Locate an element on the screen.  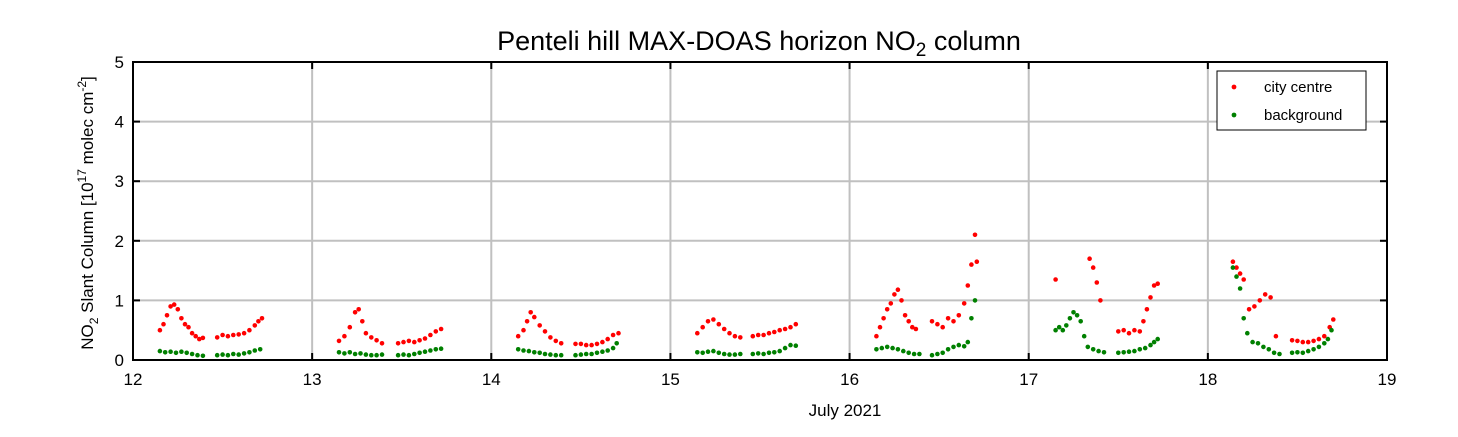
y-tick-label: 3 is located at coordinates (119, 181).